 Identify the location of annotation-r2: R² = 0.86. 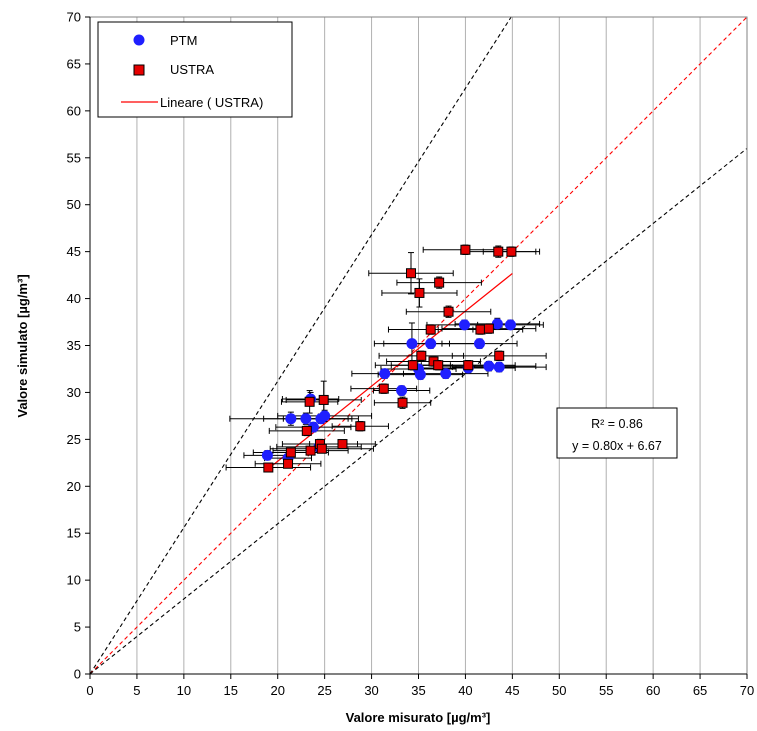
(617, 424).